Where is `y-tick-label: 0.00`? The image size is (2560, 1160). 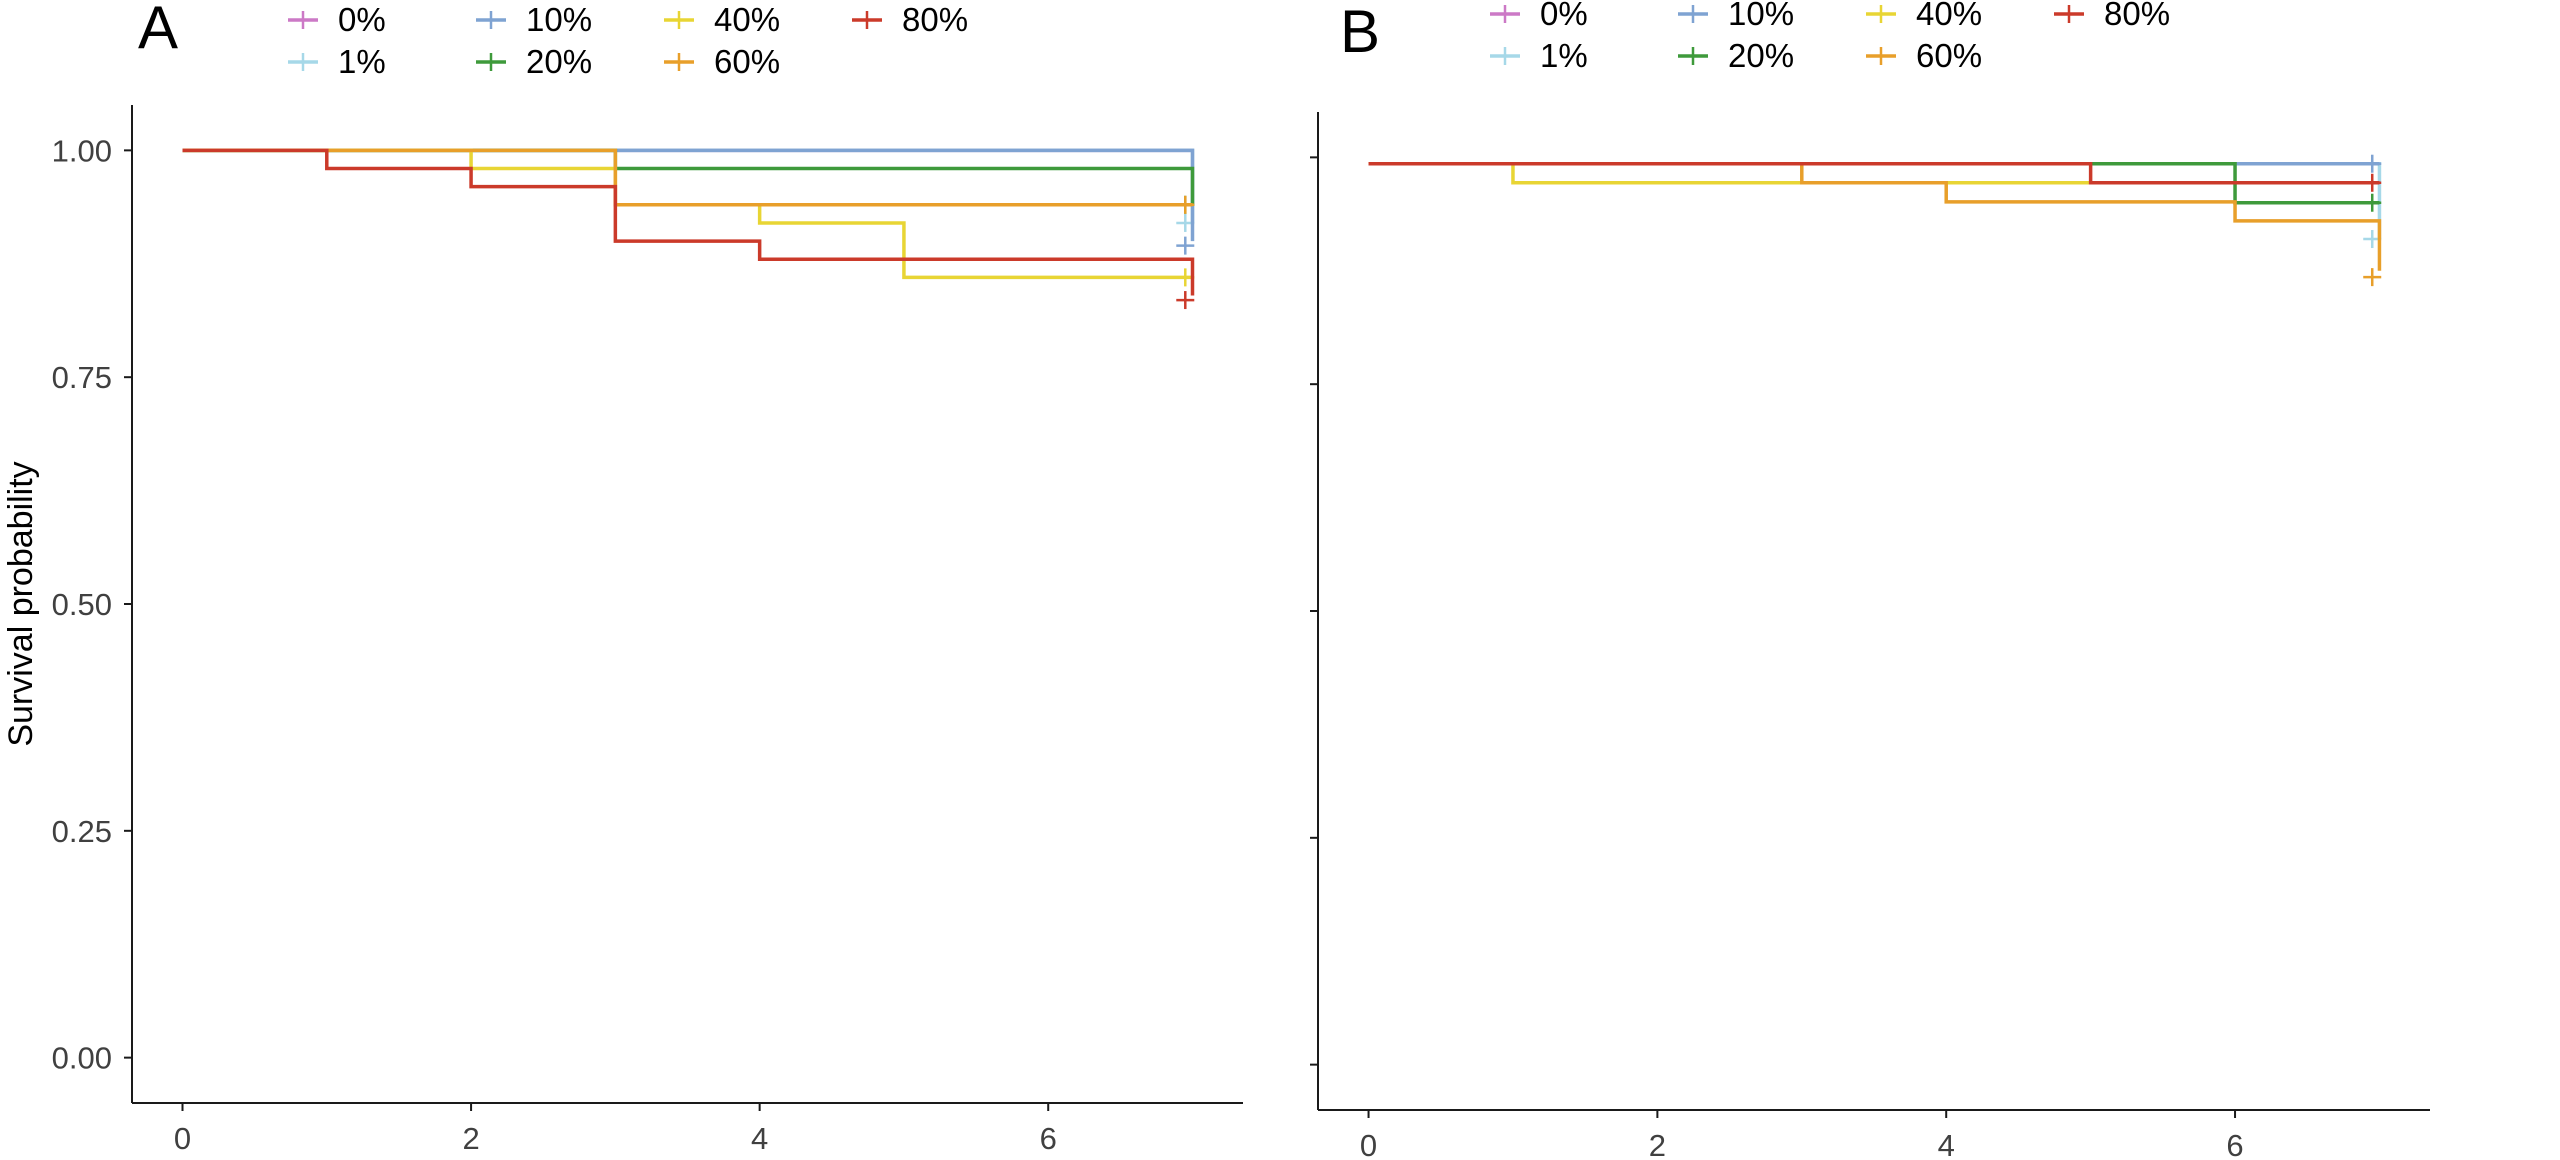
y-tick-label: 0.00 is located at coordinates (82, 1058).